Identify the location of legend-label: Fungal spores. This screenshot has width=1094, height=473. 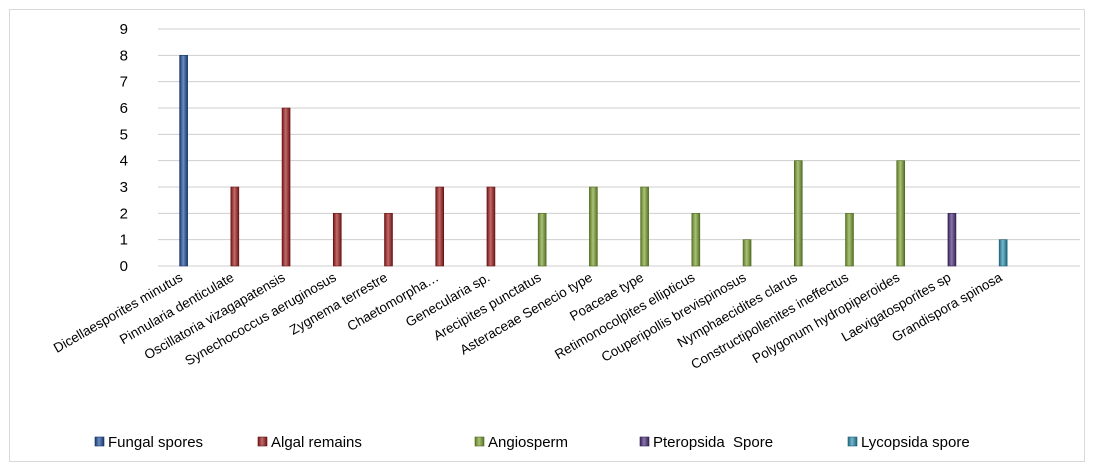
(155, 442).